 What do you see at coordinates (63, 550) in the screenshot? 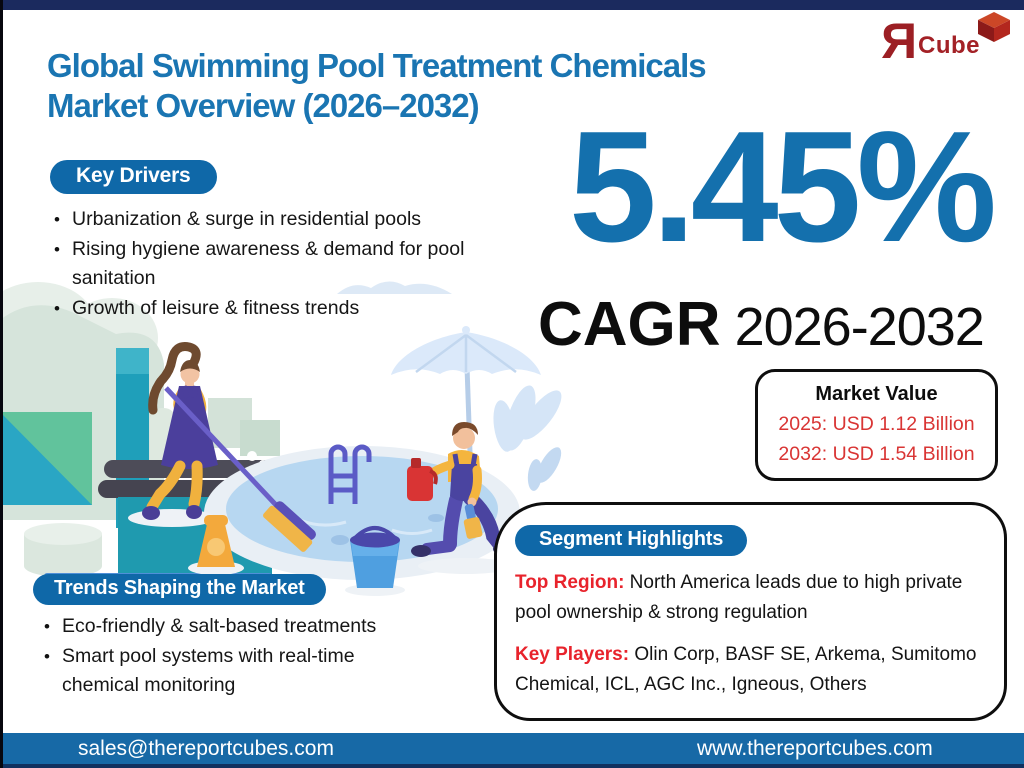
I see `cylinder-shape` at bounding box center [63, 550].